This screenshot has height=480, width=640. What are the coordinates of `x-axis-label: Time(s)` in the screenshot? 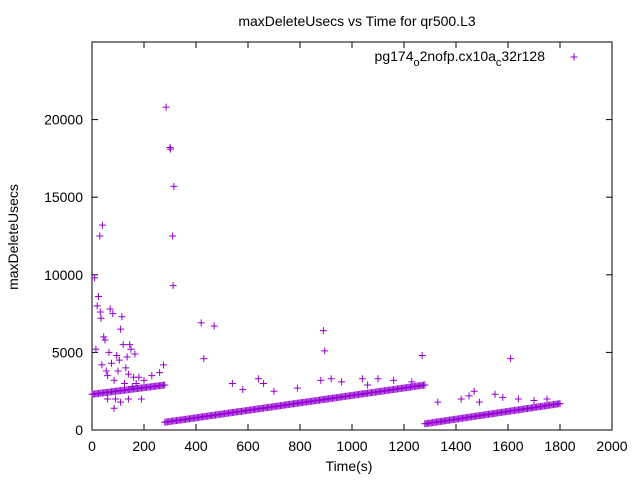 It's located at (349, 466).